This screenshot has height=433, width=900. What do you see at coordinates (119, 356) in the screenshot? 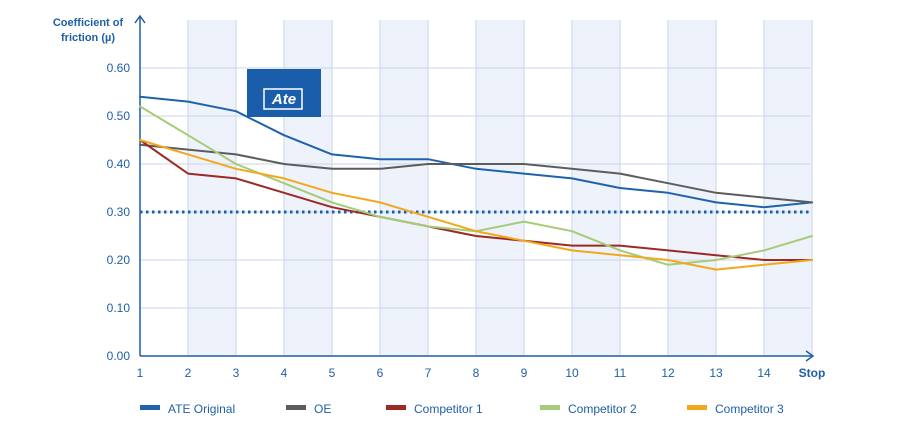
I see `y-tick-label: 0.00` at bounding box center [119, 356].